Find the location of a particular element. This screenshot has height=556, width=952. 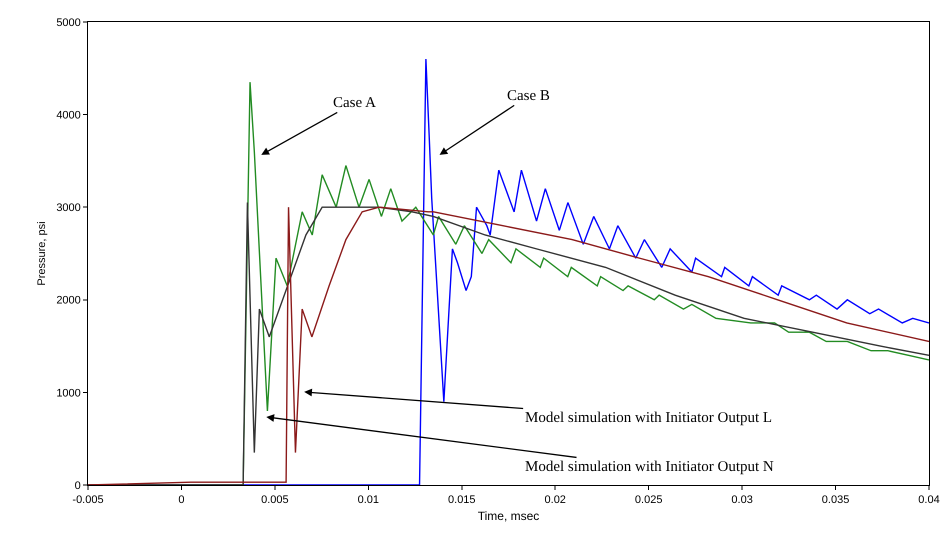

annotation: Model simulation with Initiator Output L is located at coordinates (648, 418).